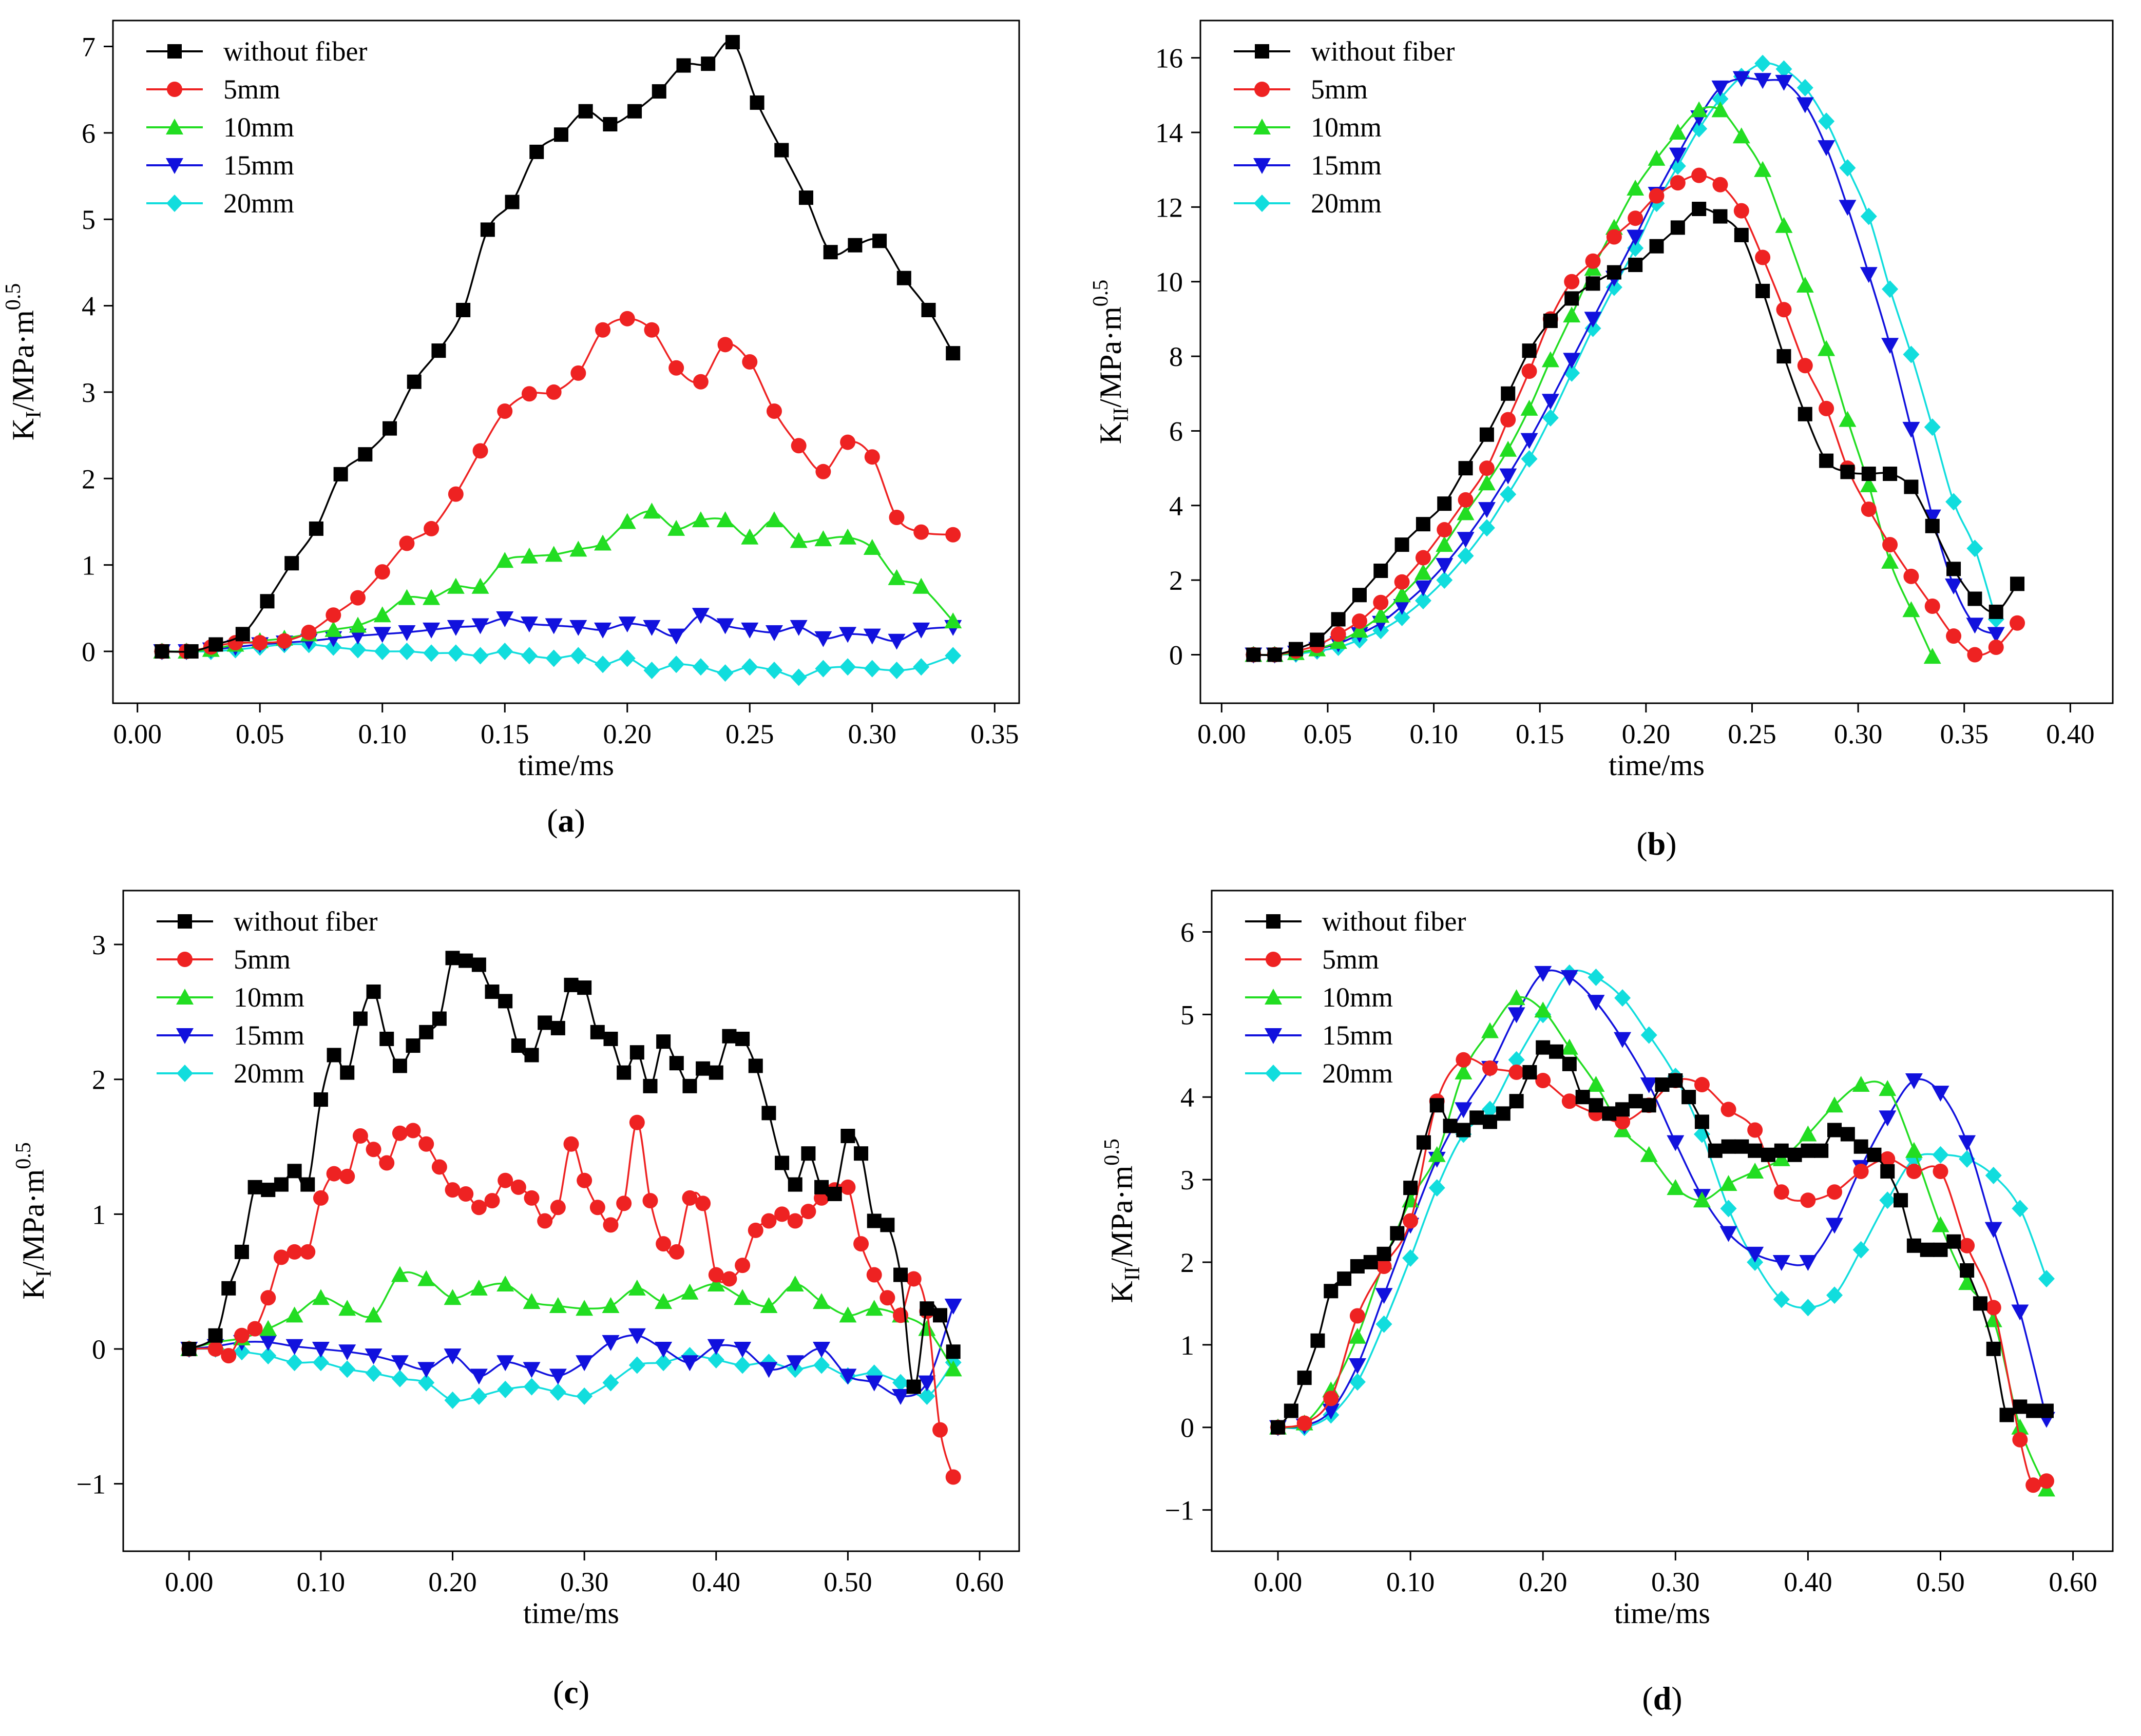 The width and height of the screenshot is (2141, 1736). Describe the element at coordinates (259, 165) in the screenshot. I see `legend-label: 15mm` at that location.